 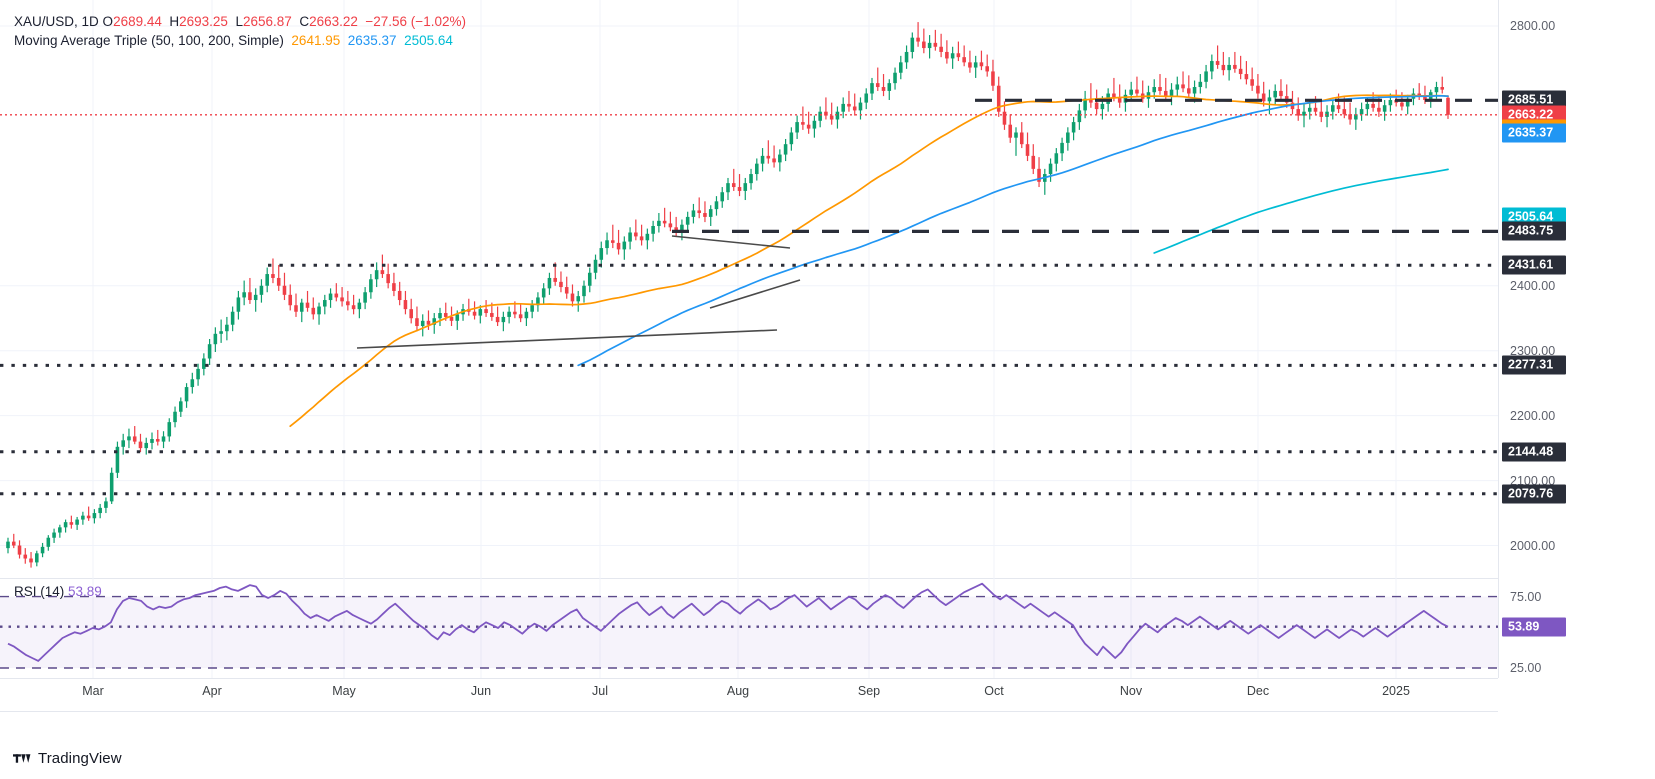 What do you see at coordinates (1533, 480) in the screenshot?
I see `price-tick: 2100.00` at bounding box center [1533, 480].